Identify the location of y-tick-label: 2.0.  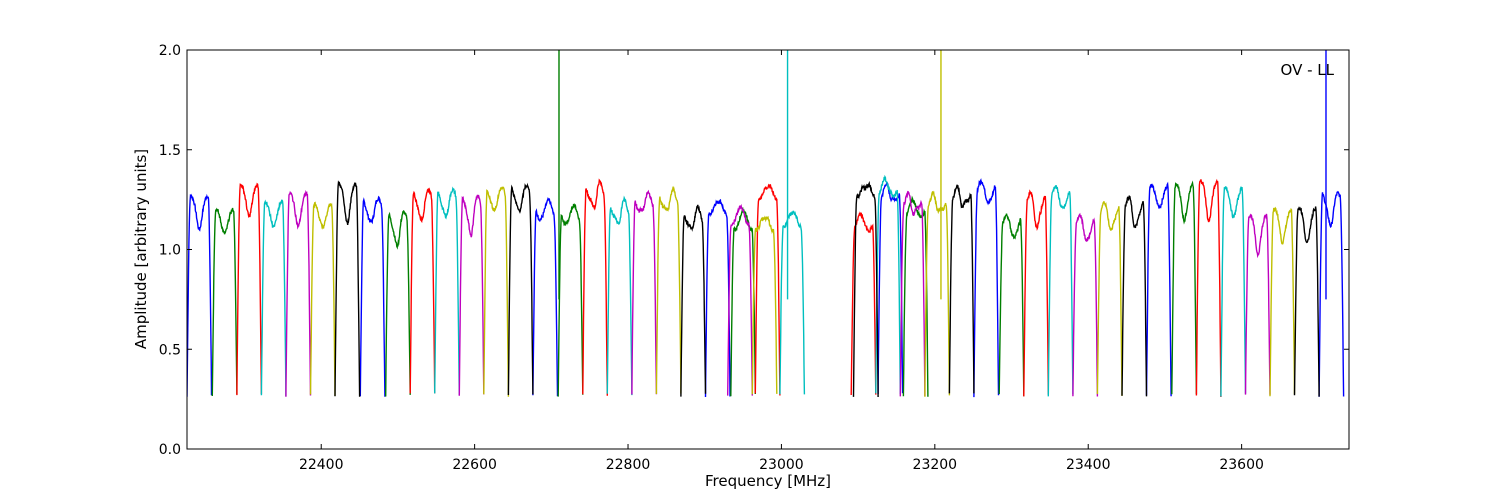
(170, 51).